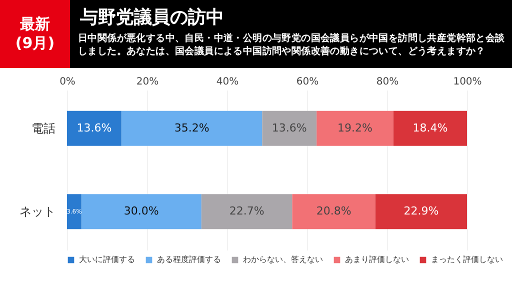  I want to click on data-label: 18.4%, so click(430, 127).